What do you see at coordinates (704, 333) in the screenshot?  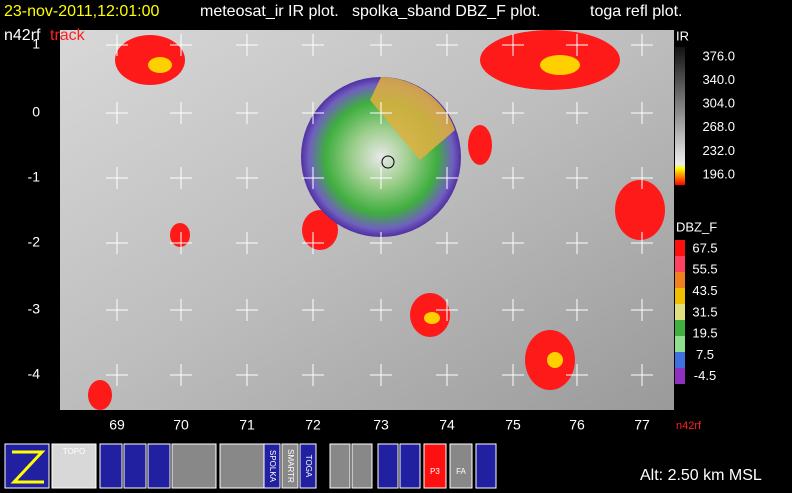 I see `dbz-scale-label: 19.5` at bounding box center [704, 333].